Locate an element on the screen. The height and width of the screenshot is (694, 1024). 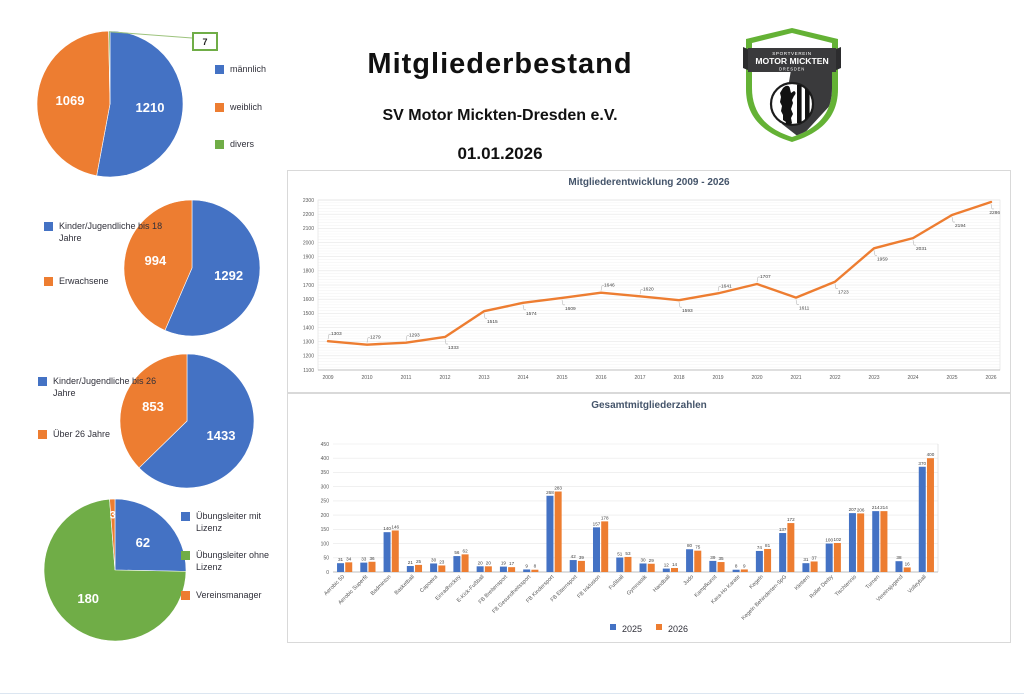
bar-data-label: 157 is located at coordinates (597, 523).